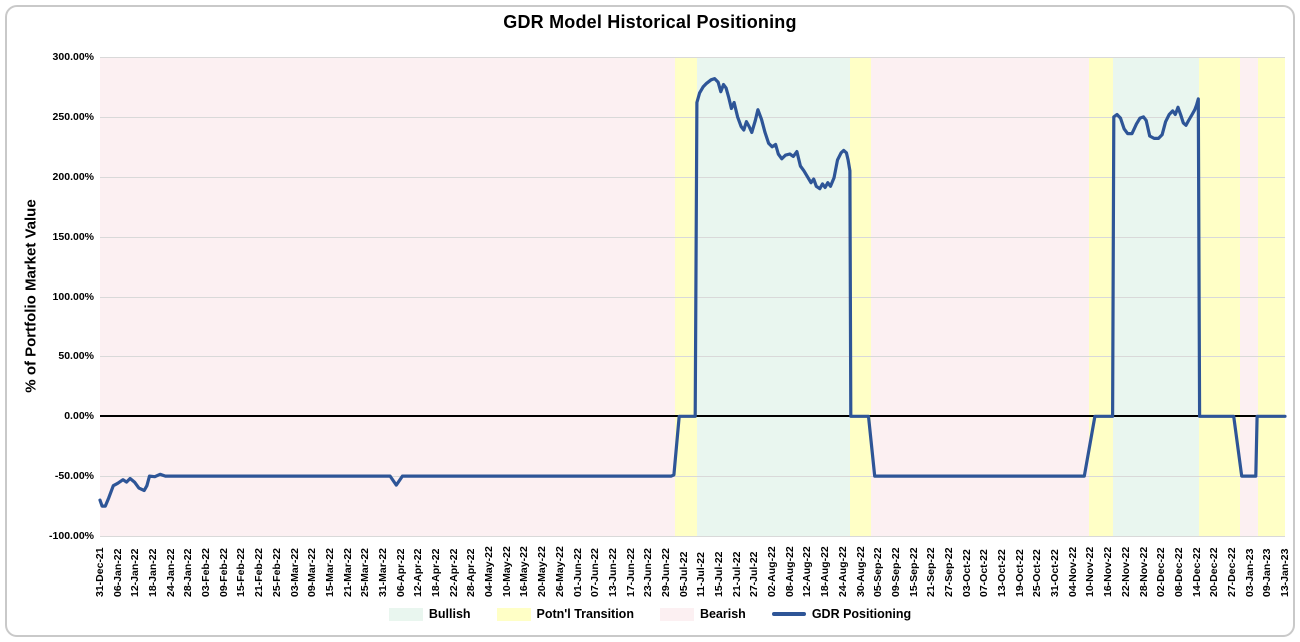  I want to click on x-axis-tick-label: 28-Nov-22, so click(1143, 571).